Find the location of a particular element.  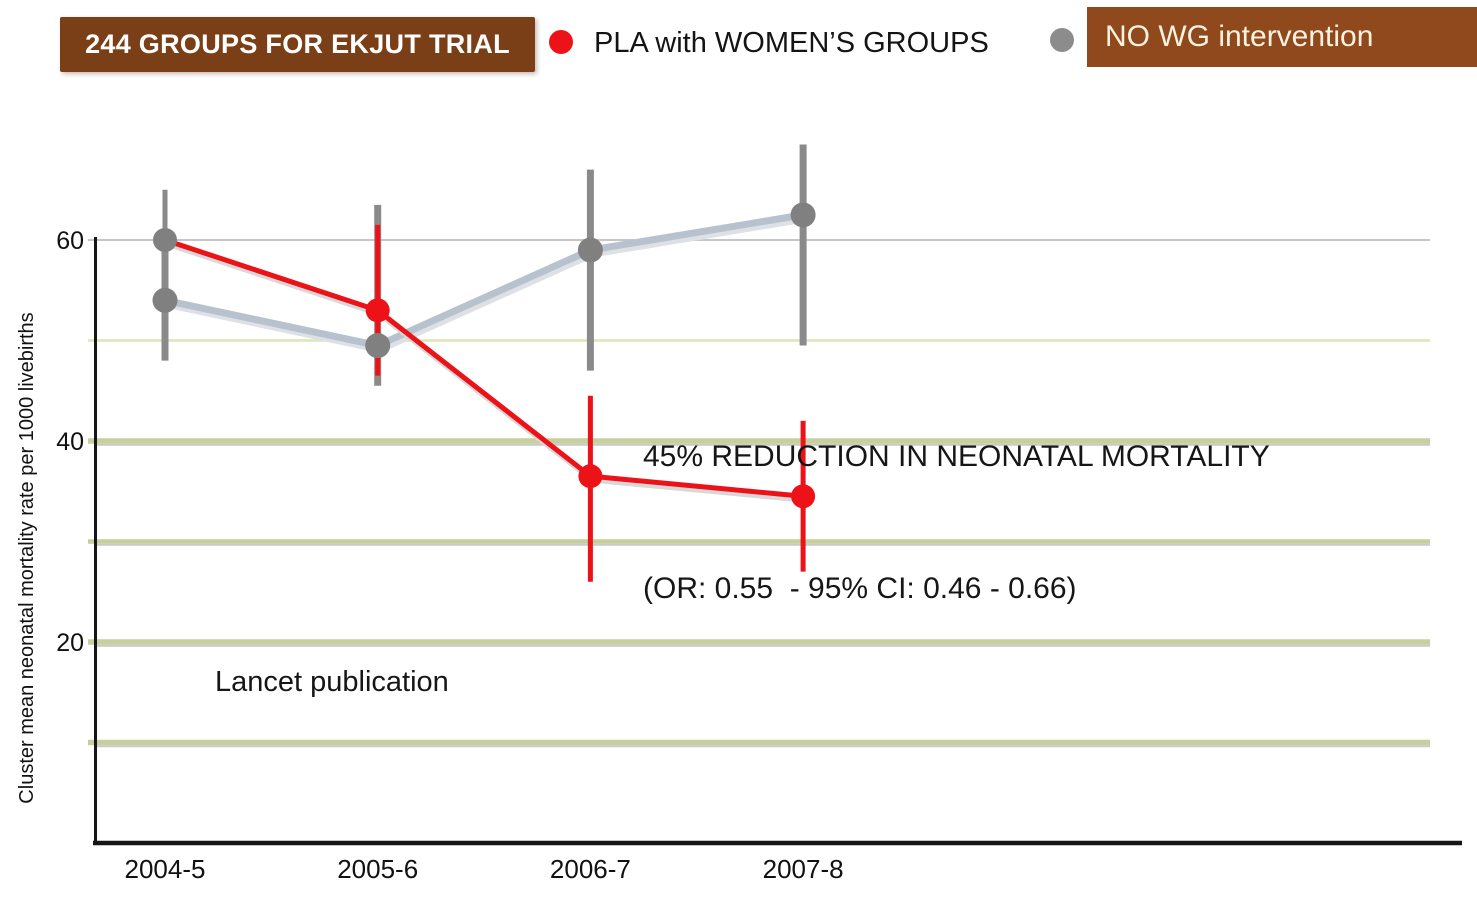

legend-nowg-box: NO WG intervention is located at coordinates (1282, 37).